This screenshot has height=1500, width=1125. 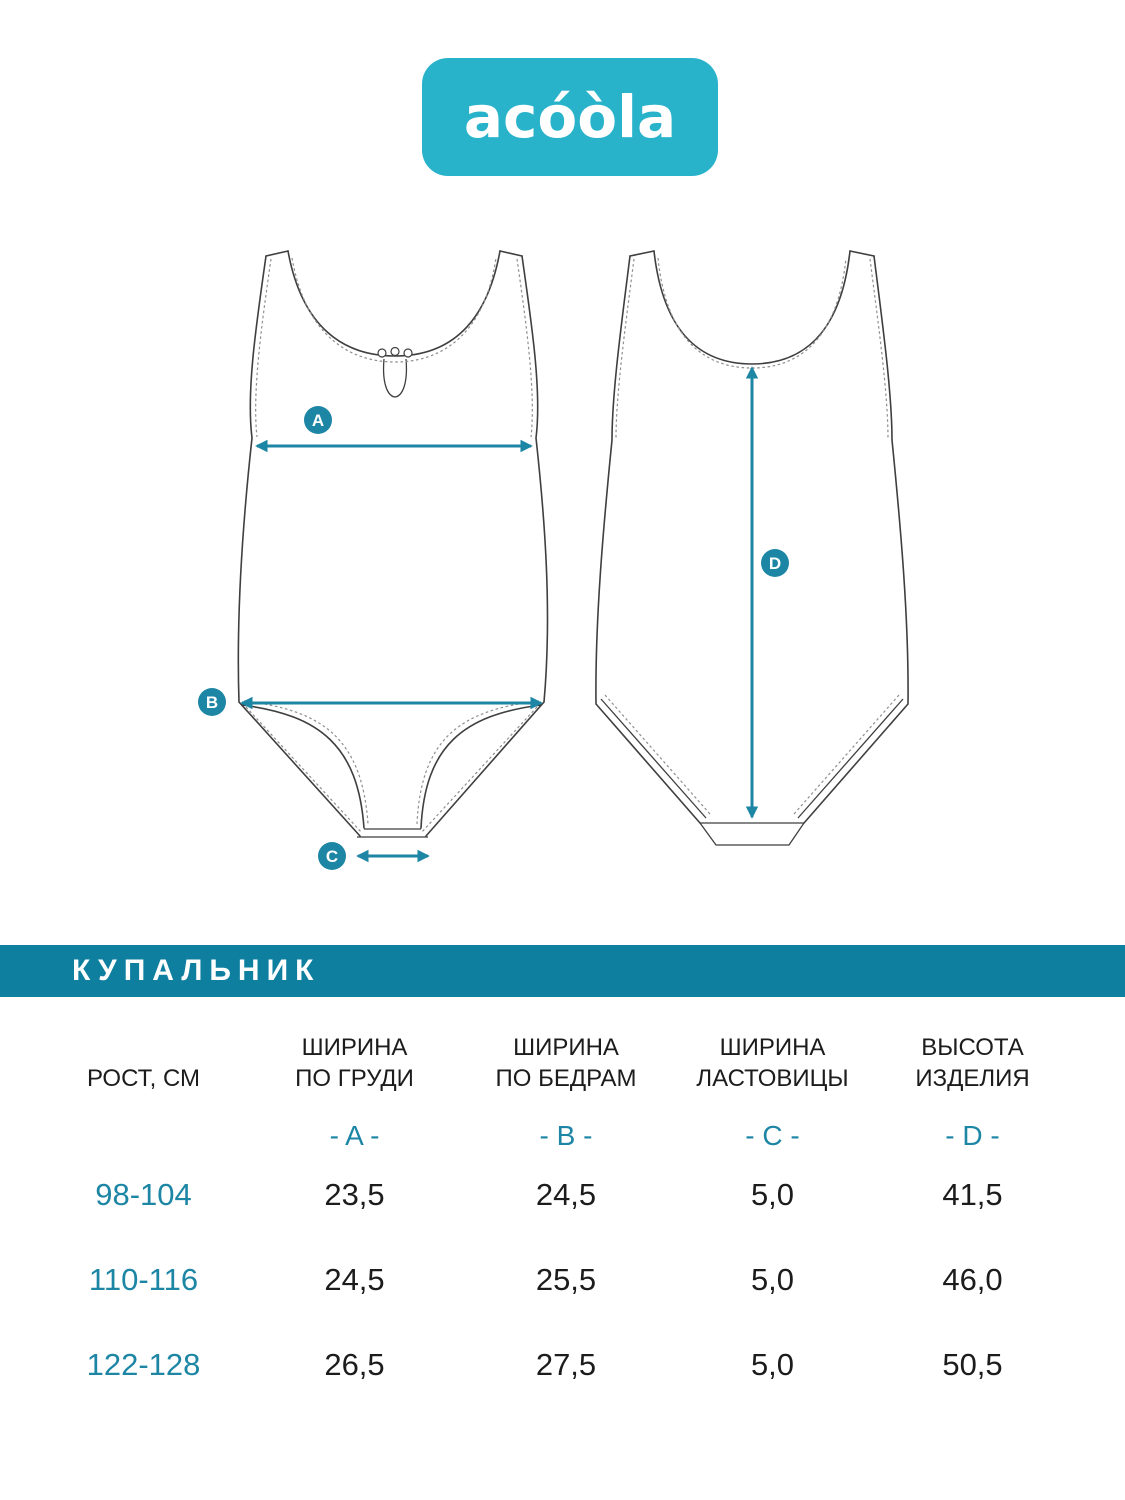 I want to click on letter-a: - A -, so click(x=354, y=1136).